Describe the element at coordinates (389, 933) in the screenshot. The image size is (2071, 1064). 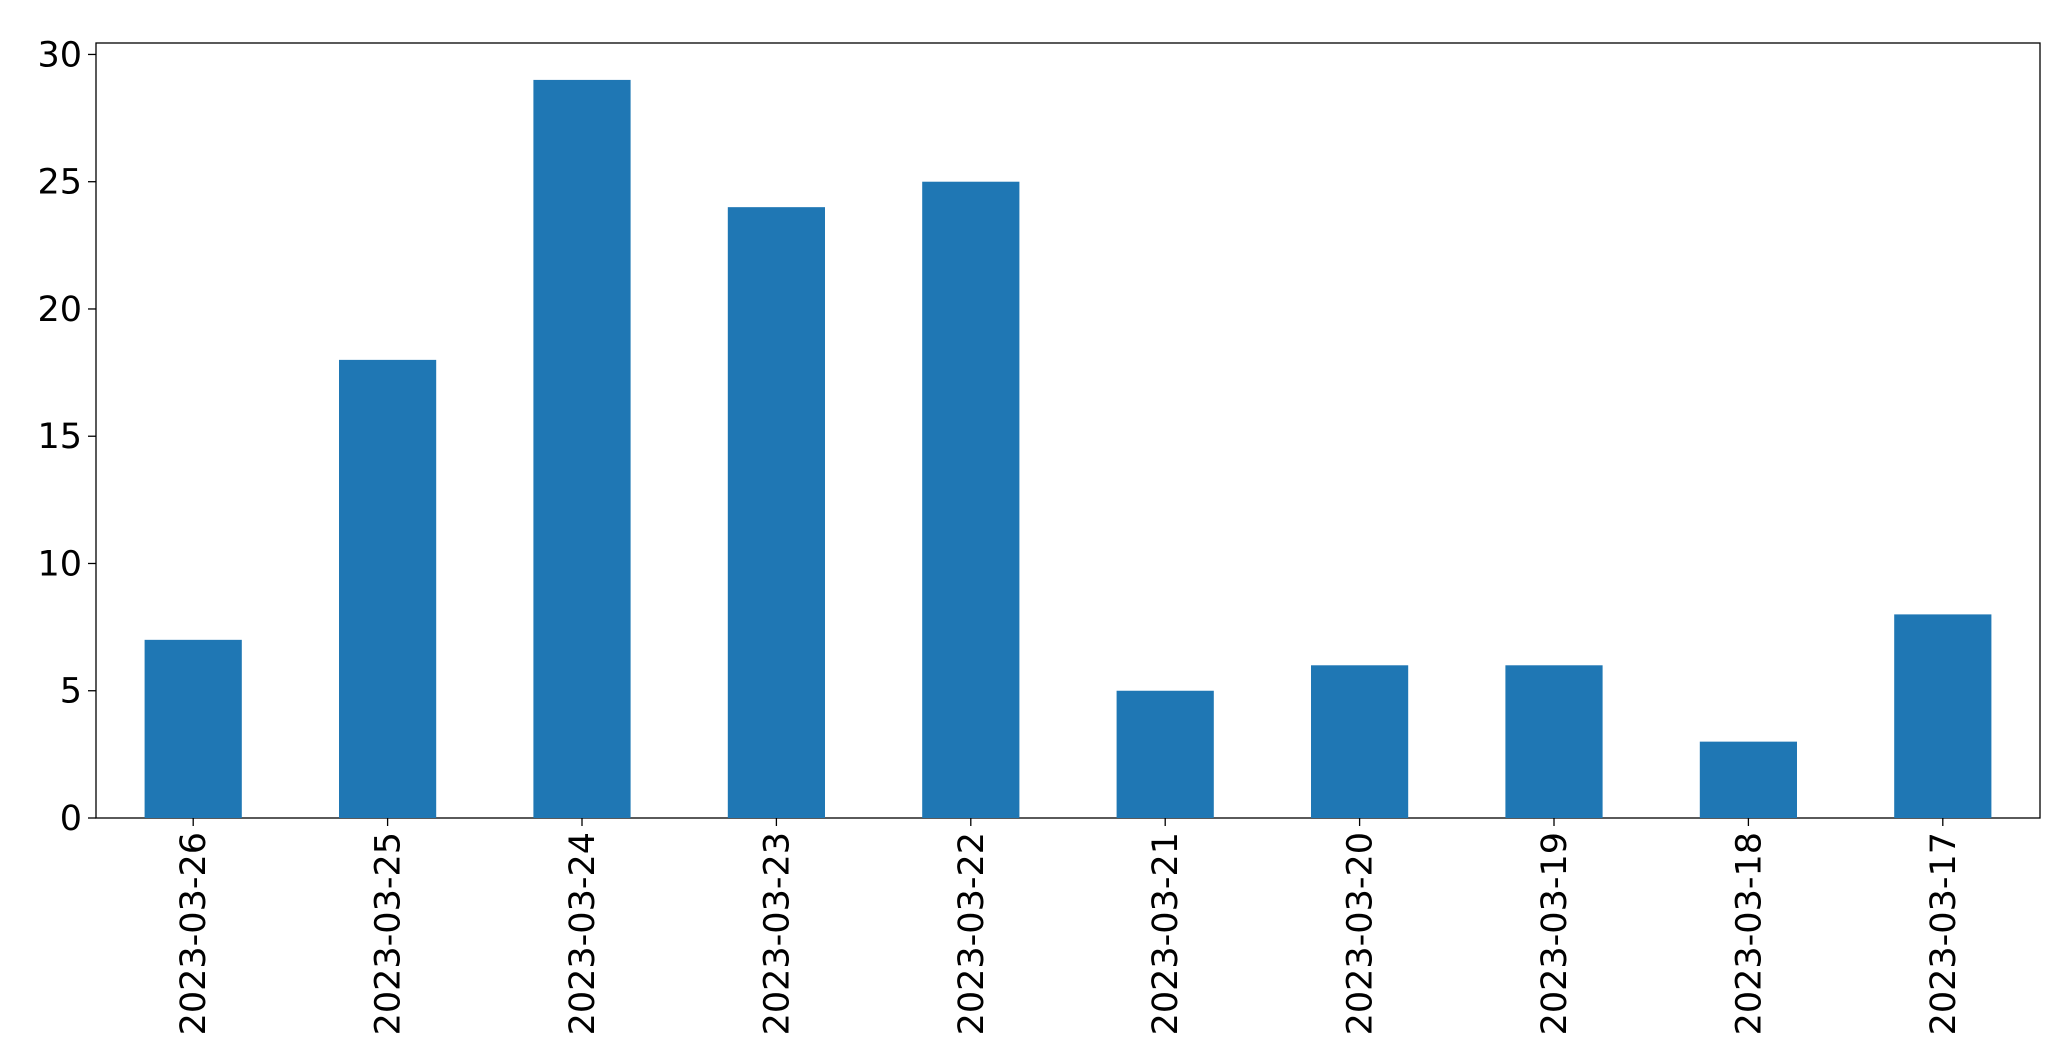
I see `x-tick-label: 2023-03-25` at that location.